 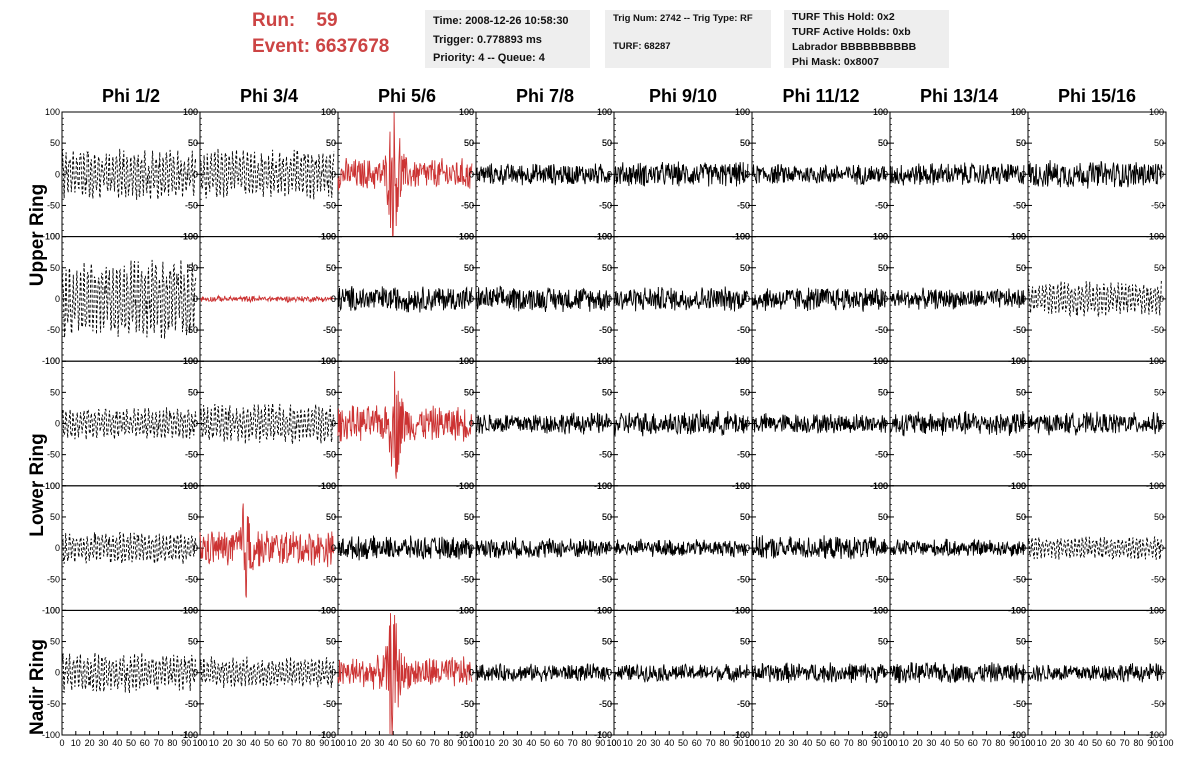 What do you see at coordinates (475, 743) in the screenshot?
I see `x-tick-label: 100` at bounding box center [475, 743].